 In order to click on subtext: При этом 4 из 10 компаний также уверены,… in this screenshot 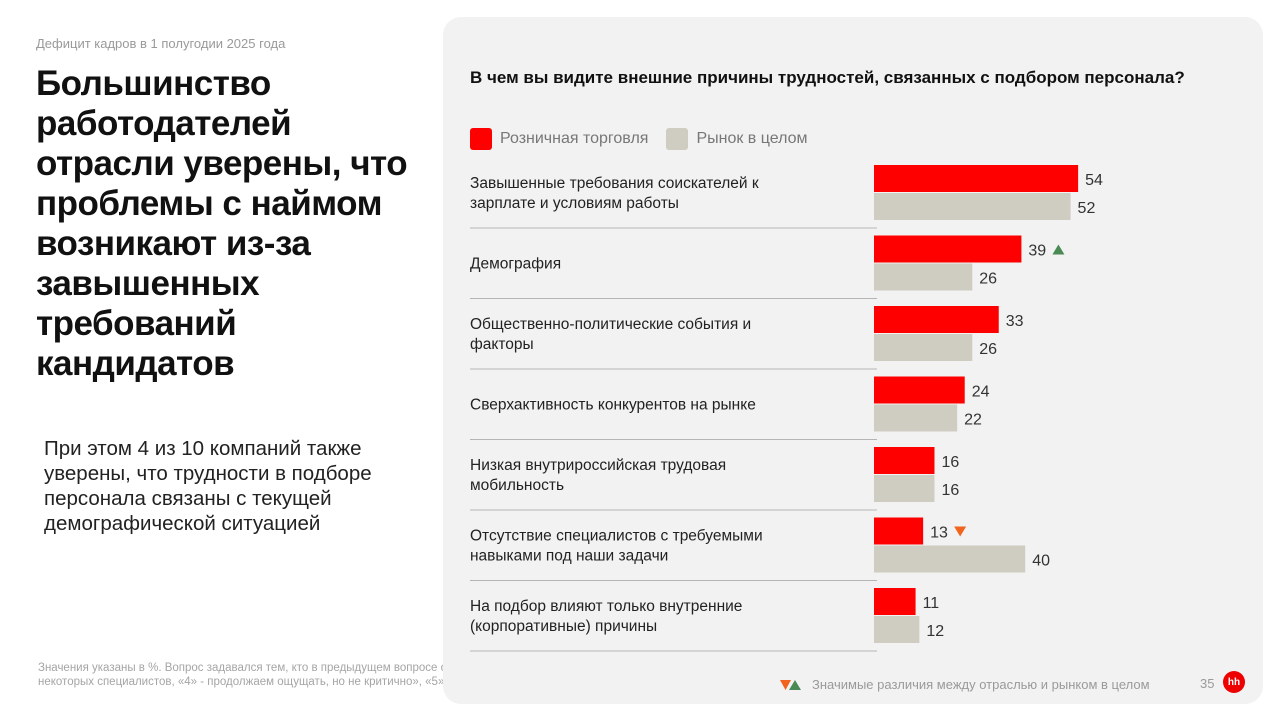, I will do `click(208, 486)`.